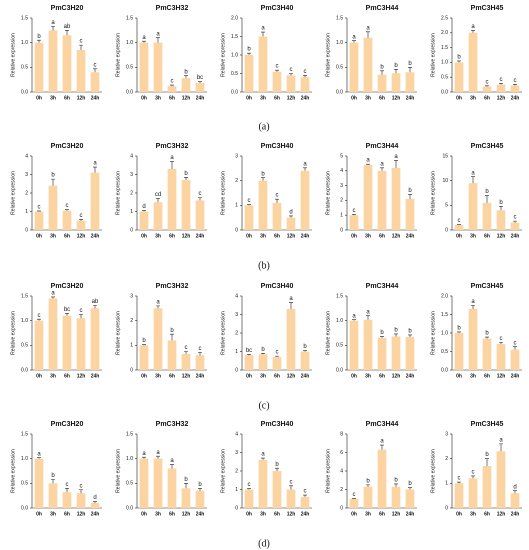 This screenshot has width=529, height=550. I want to click on y-tick-label: 10, so click(445, 181).